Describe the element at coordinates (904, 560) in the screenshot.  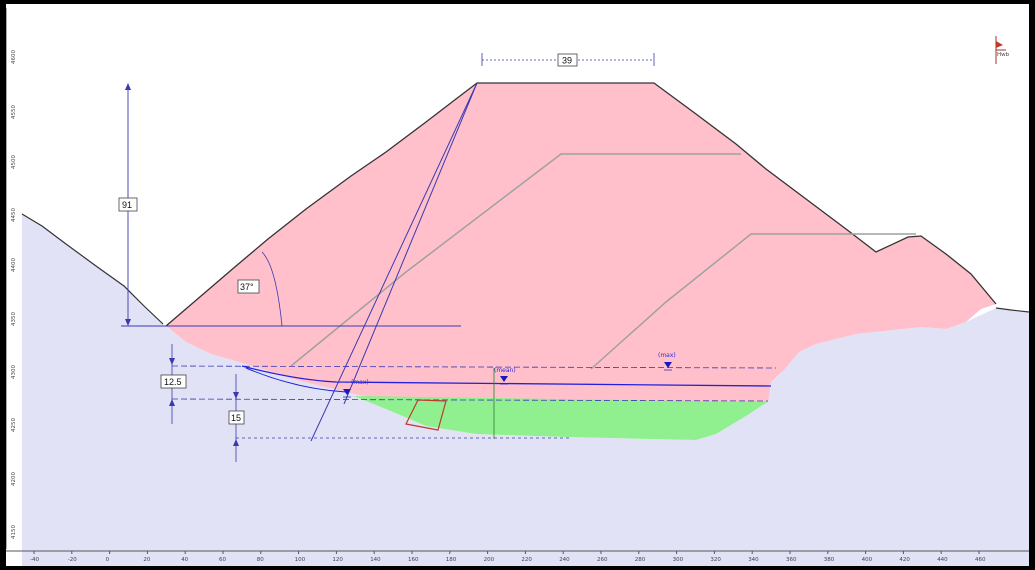
I see `x-tick-label: 420` at that location.